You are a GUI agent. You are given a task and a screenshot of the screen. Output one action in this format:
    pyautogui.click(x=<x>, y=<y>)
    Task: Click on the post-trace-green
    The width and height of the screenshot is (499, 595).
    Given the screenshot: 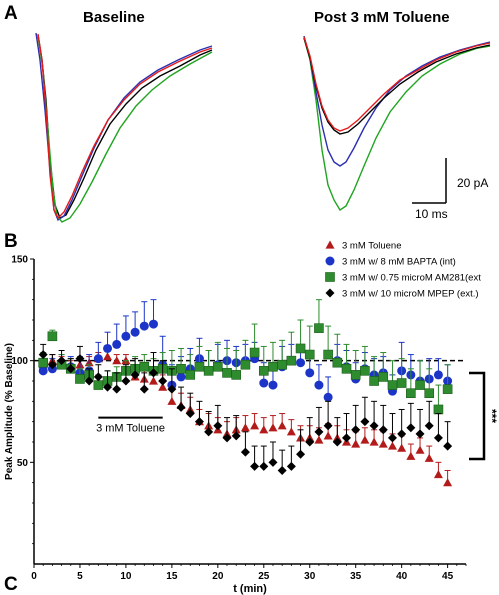 What is the action you would take?
    pyautogui.click(x=397, y=124)
    